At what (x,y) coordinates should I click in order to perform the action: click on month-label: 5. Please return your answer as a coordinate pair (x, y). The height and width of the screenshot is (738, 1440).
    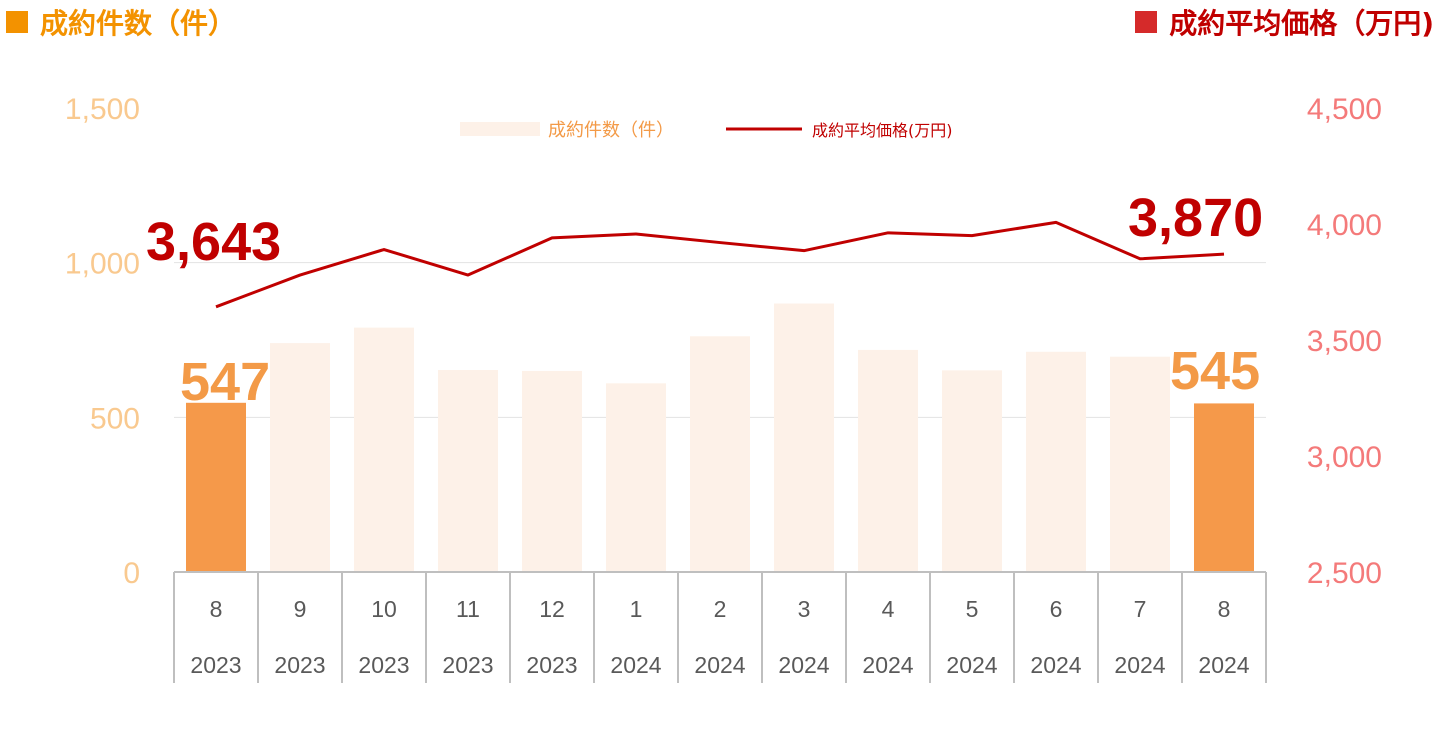
    Looking at the image, I should click on (972, 609).